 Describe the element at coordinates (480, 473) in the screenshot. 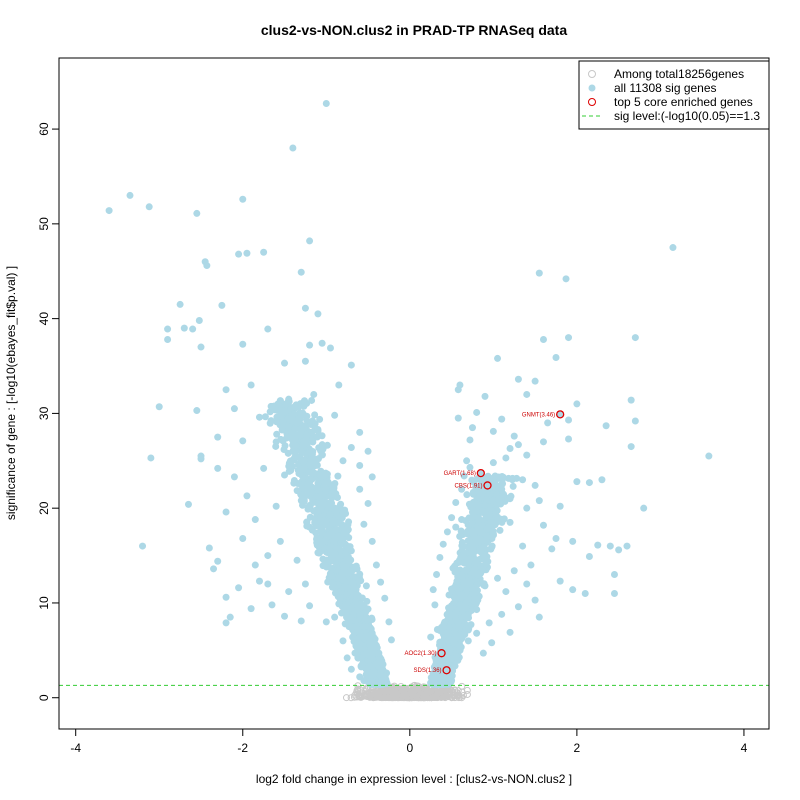

I see `top-gene-marker` at that location.